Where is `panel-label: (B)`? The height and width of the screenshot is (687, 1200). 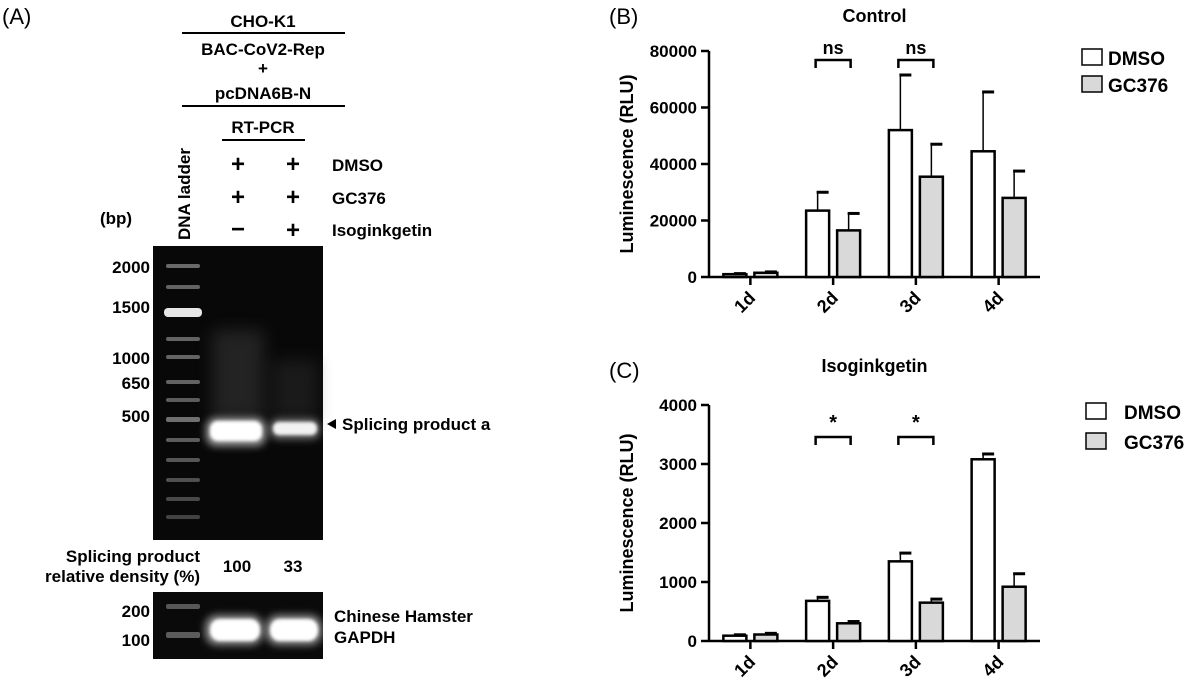 panel-label: (B) is located at coordinates (623, 16).